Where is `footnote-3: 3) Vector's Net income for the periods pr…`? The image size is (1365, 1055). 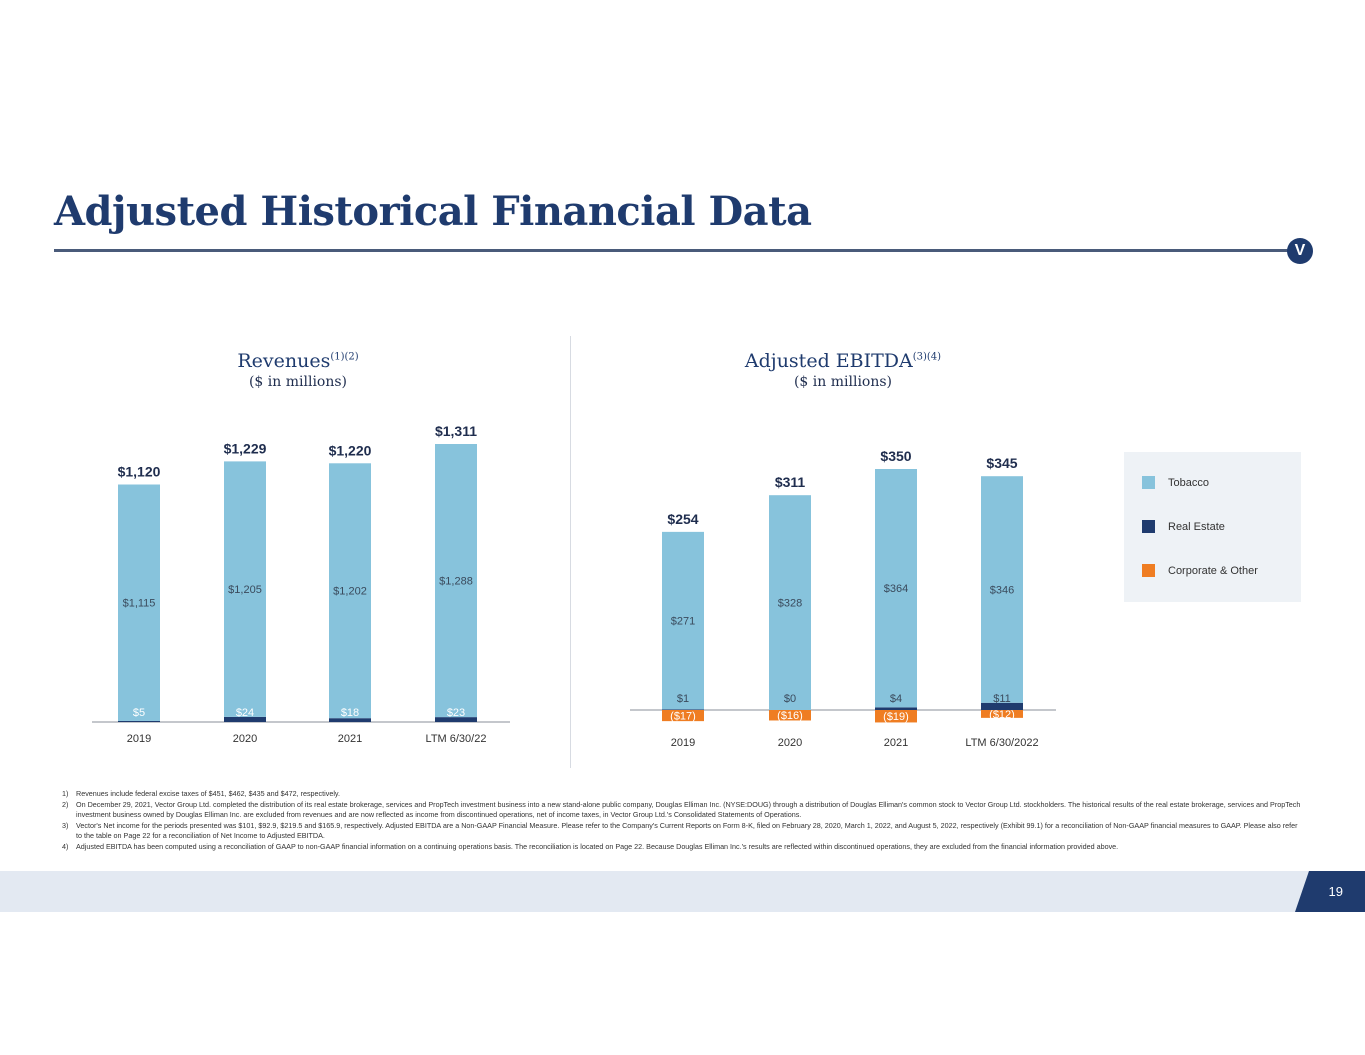
footnote-3: 3) Vector's Net income for the periods pr… is located at coordinates (682, 831).